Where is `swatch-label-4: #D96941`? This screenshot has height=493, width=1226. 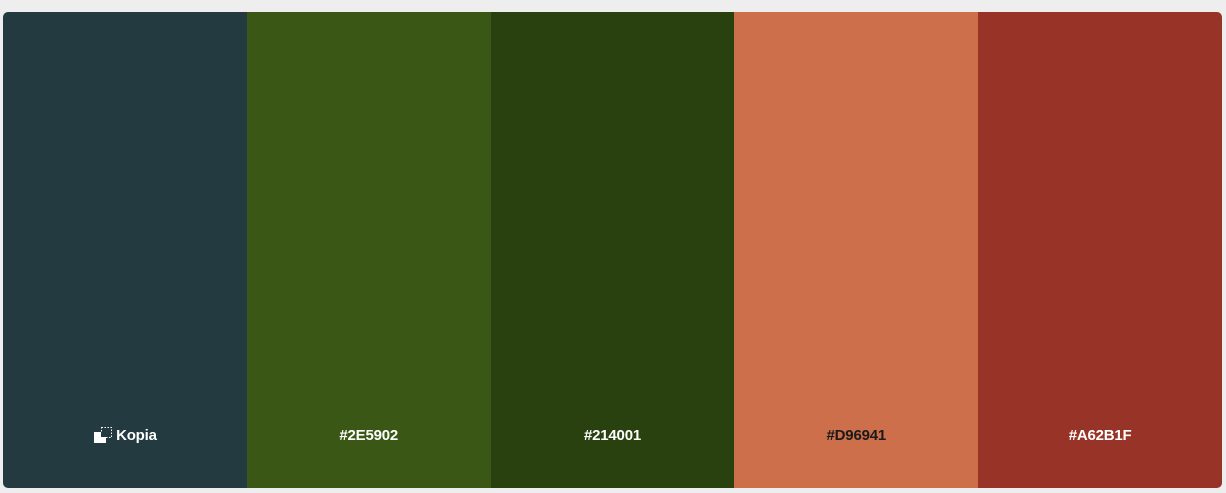
swatch-label-4: #D96941 is located at coordinates (856, 435).